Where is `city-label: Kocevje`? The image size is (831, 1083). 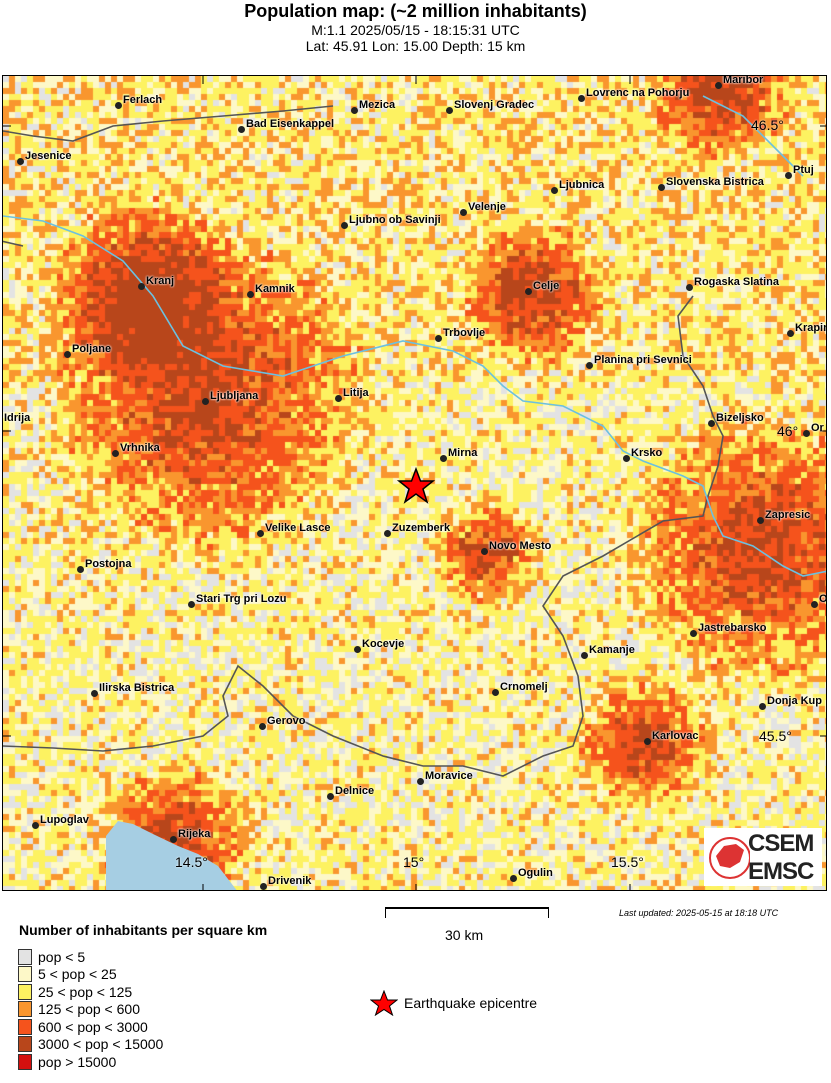 city-label: Kocevje is located at coordinates (383, 644).